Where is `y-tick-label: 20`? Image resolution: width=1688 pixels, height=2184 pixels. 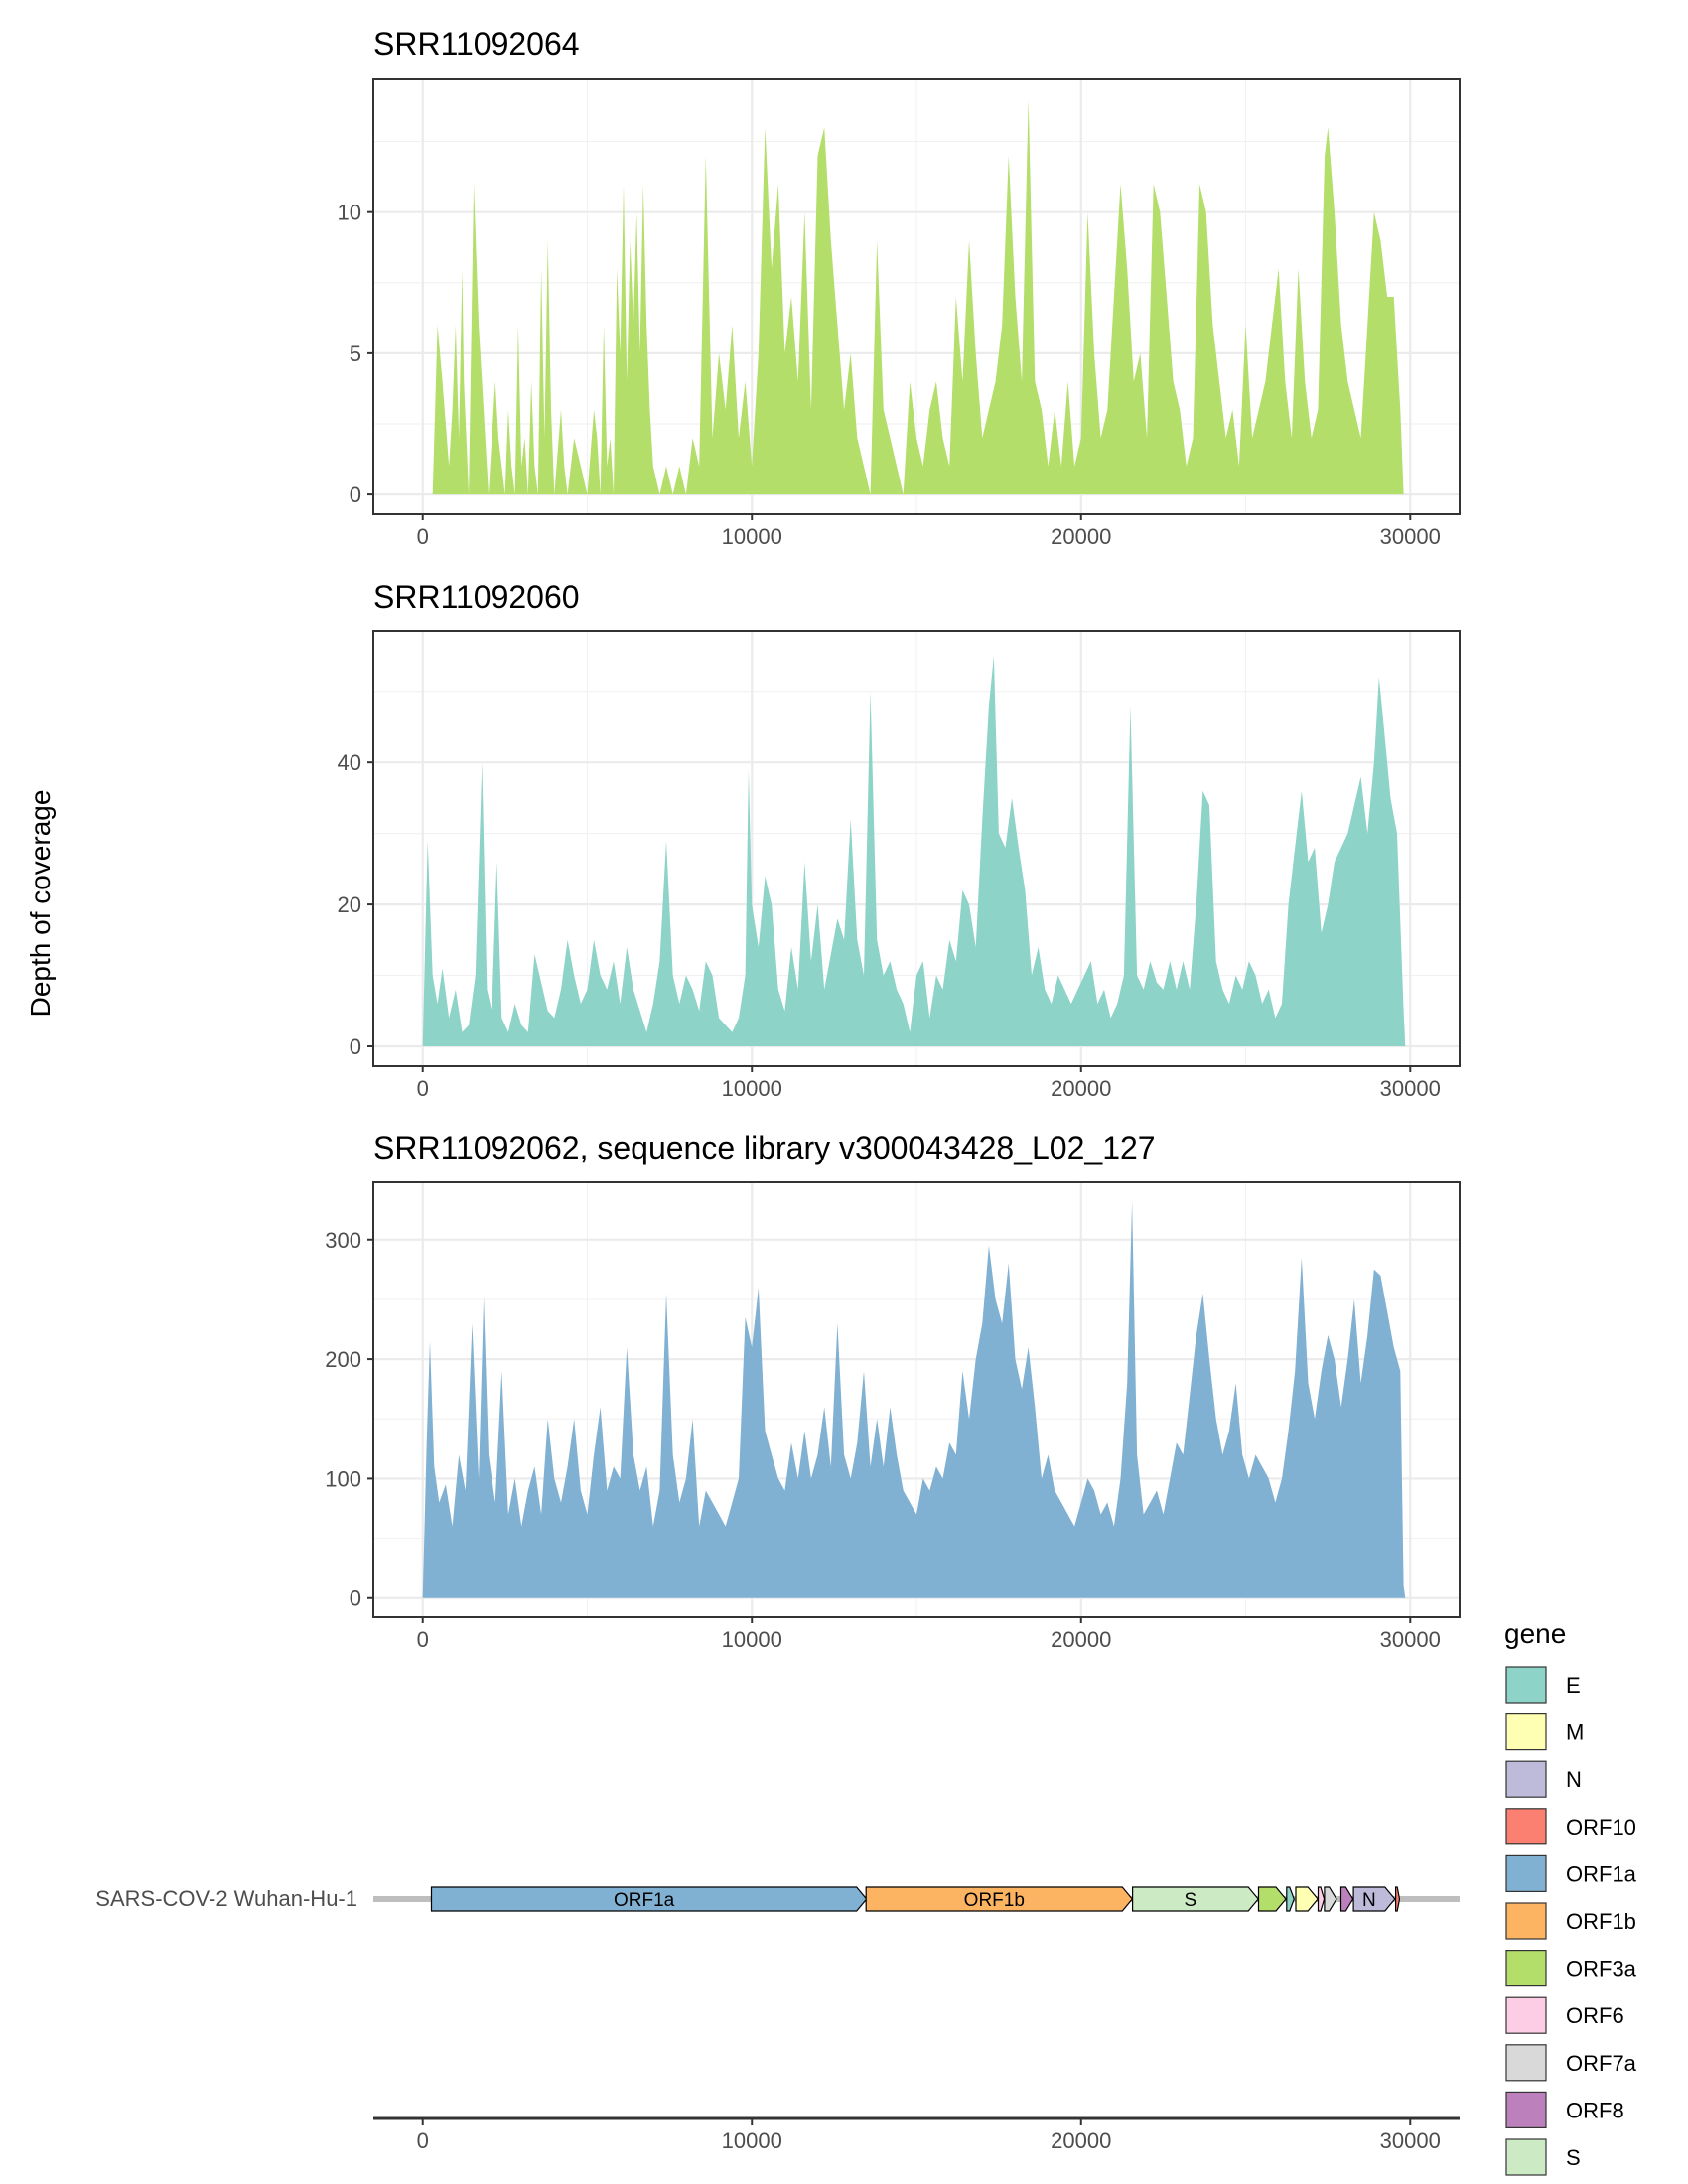 y-tick-label: 20 is located at coordinates (349, 904).